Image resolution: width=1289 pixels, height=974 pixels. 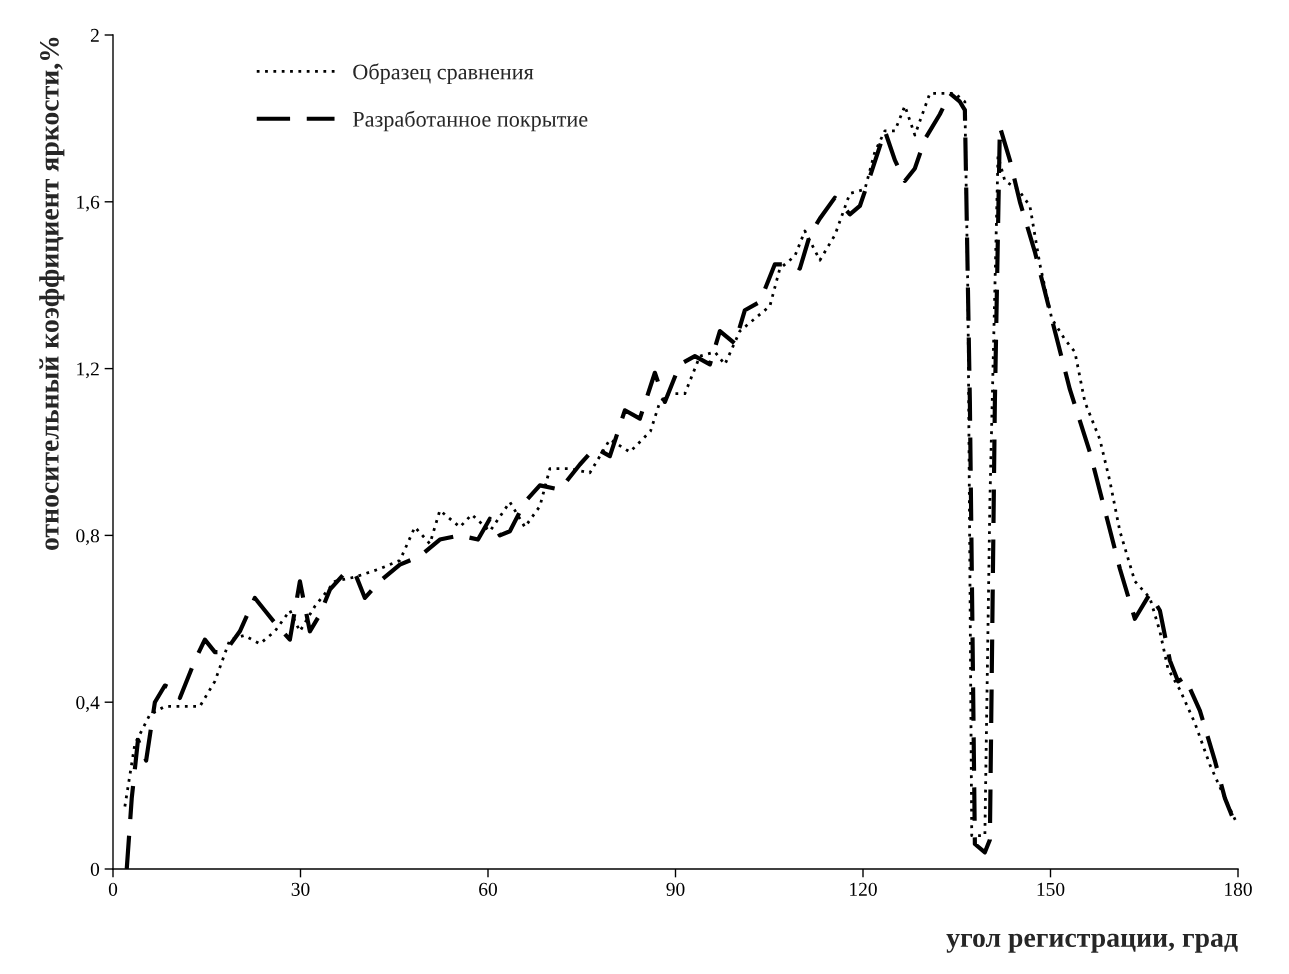 I want to click on y-tick-label: 0,4, so click(x=88, y=704).